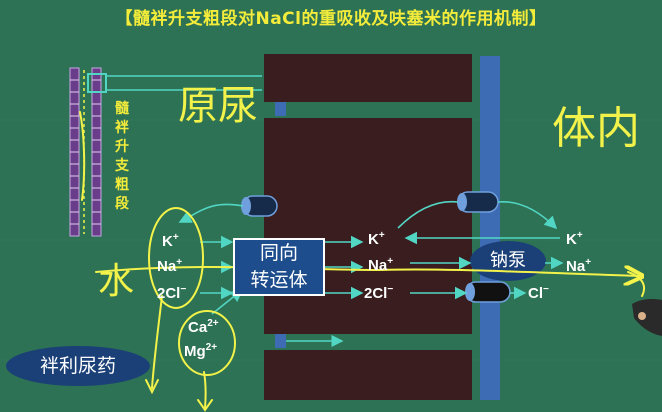  I want to click on hand-water: 水, so click(116, 281).